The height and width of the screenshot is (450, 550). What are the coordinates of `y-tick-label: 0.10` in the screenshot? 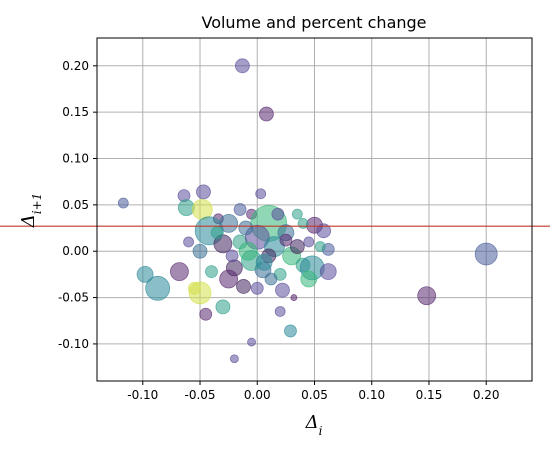 It's located at (75, 159).